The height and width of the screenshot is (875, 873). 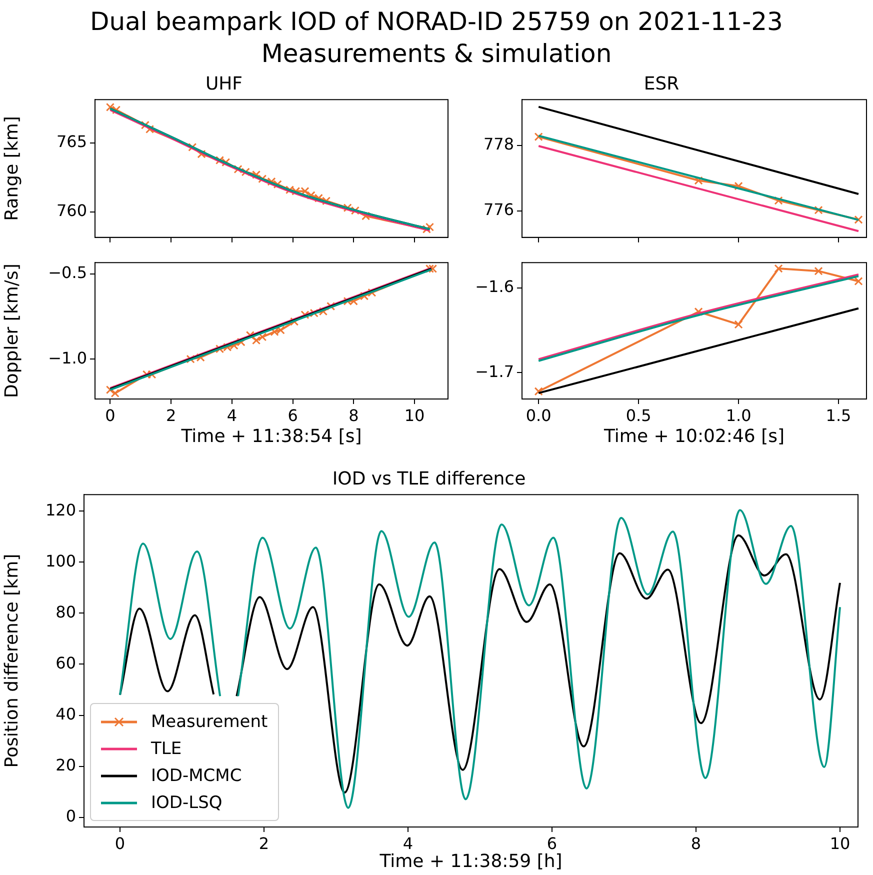 What do you see at coordinates (498, 144) in the screenshot?
I see `y-tick-label: 778` at bounding box center [498, 144].